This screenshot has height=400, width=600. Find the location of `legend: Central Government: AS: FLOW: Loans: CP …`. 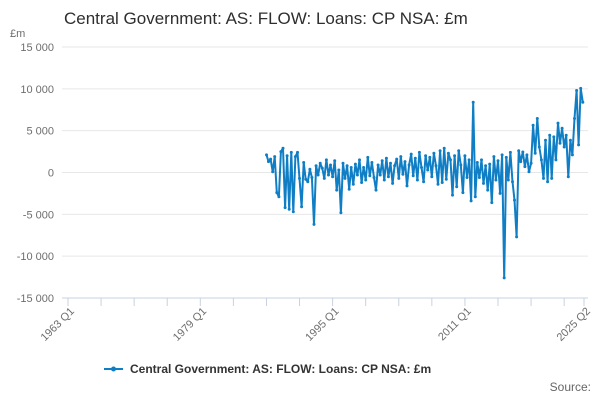

legend: Central Government: AS: FLOW: Loans: CP … is located at coordinates (267, 369).